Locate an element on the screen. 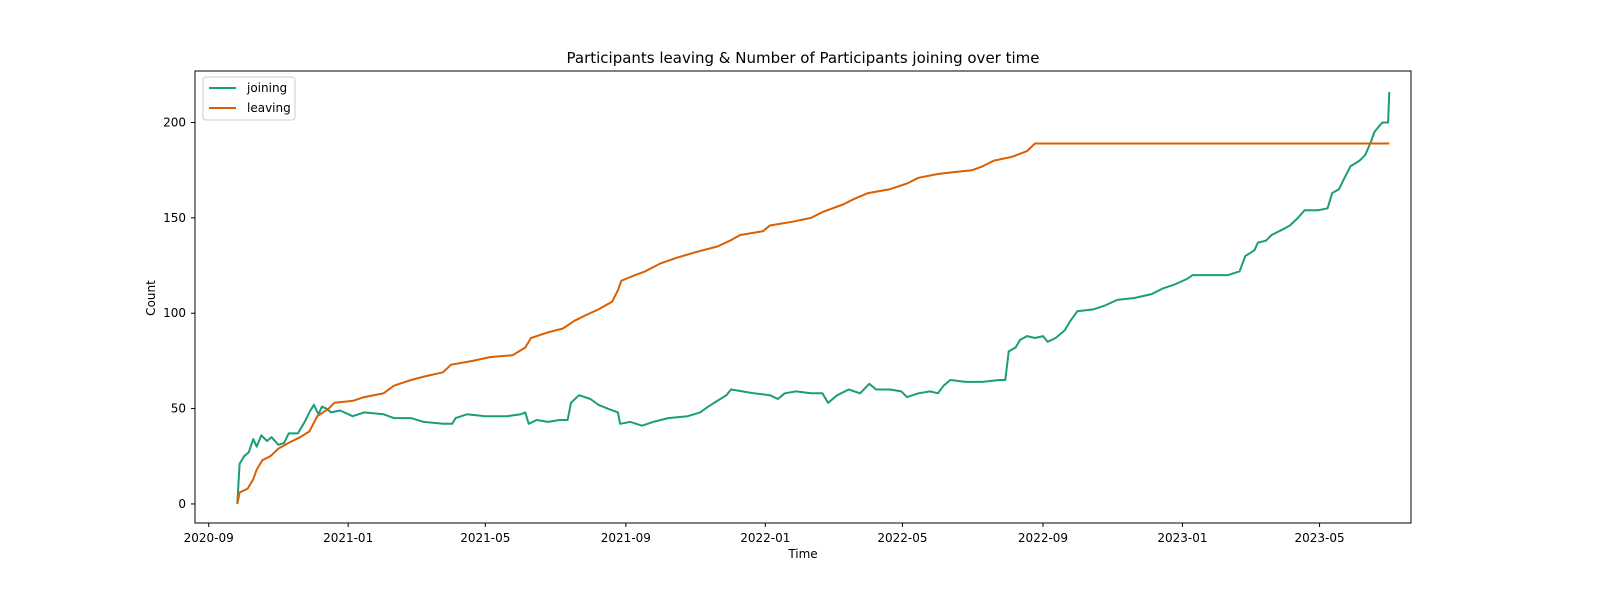 This screenshot has height=600, width=1600. y-tick-label: 150 is located at coordinates (174, 218).